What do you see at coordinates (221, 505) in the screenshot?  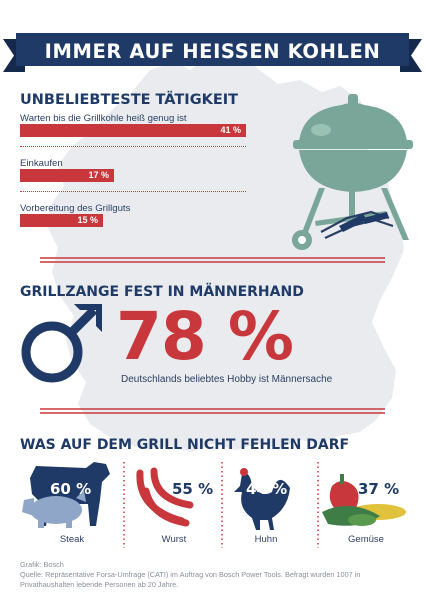 I see `food-dividers` at bounding box center [221, 505].